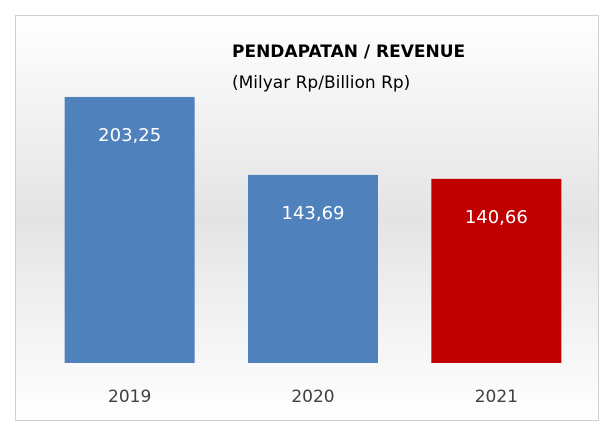 This screenshot has height=427, width=610. Describe the element at coordinates (312, 397) in the screenshot. I see `x-tick-label: 2020` at that location.